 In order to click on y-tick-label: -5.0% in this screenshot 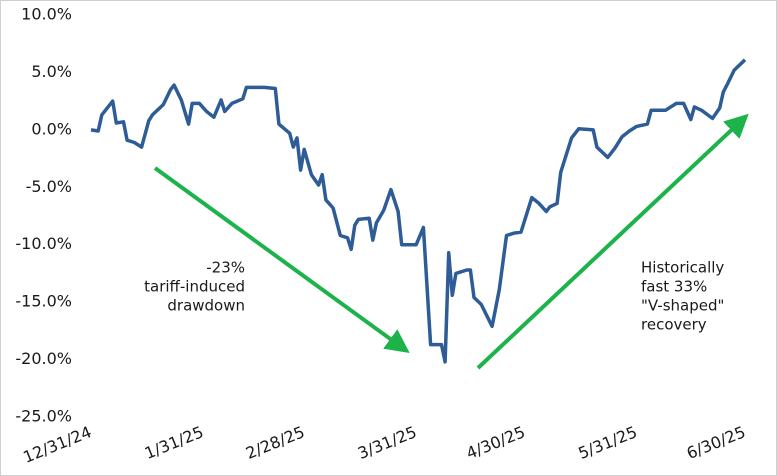, I will do `click(49, 186)`.